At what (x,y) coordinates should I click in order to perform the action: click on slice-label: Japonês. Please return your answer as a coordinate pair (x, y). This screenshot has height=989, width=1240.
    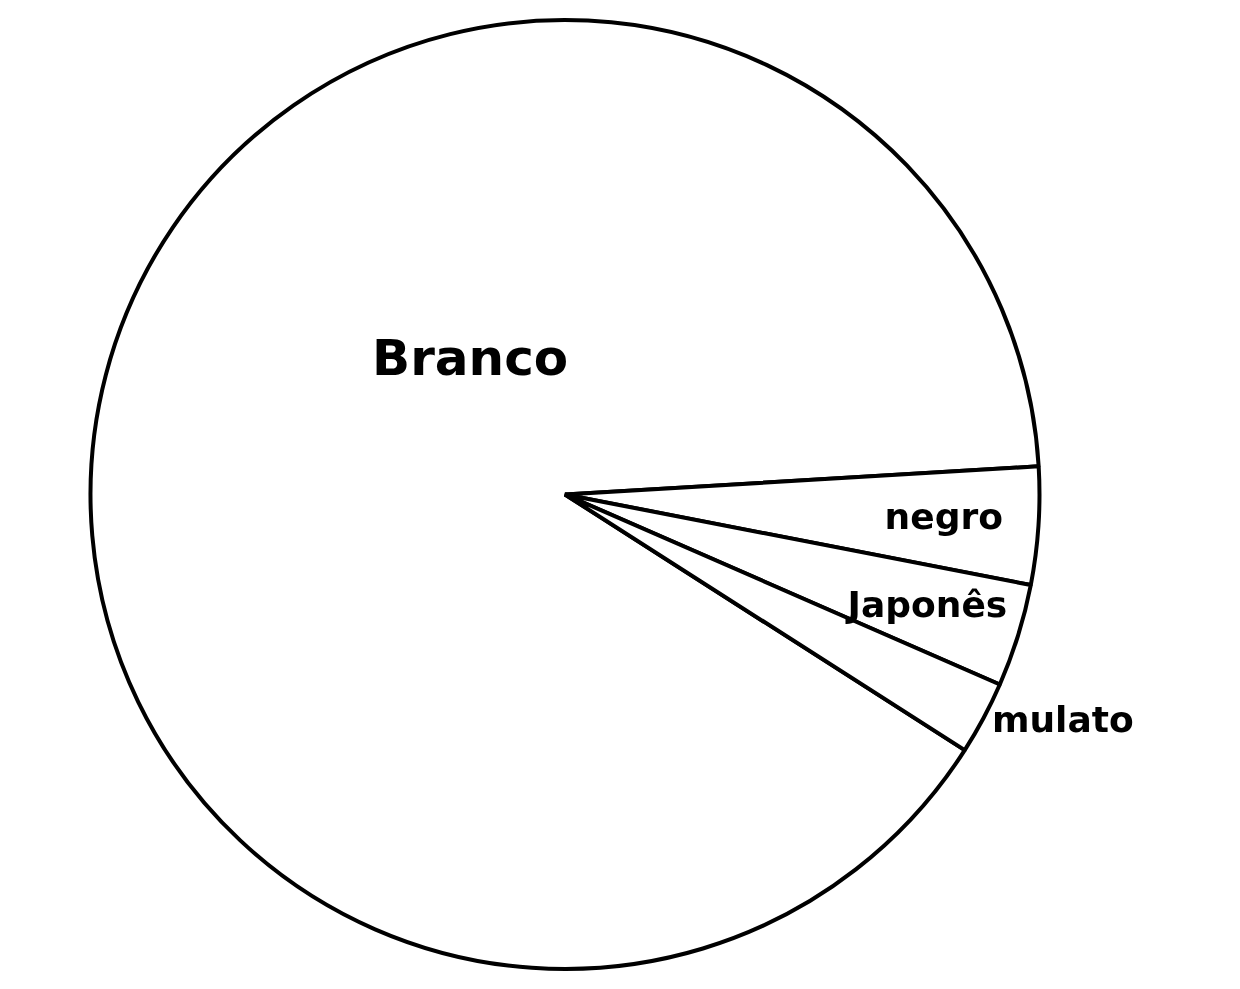
    Looking at the image, I should click on (926, 604).